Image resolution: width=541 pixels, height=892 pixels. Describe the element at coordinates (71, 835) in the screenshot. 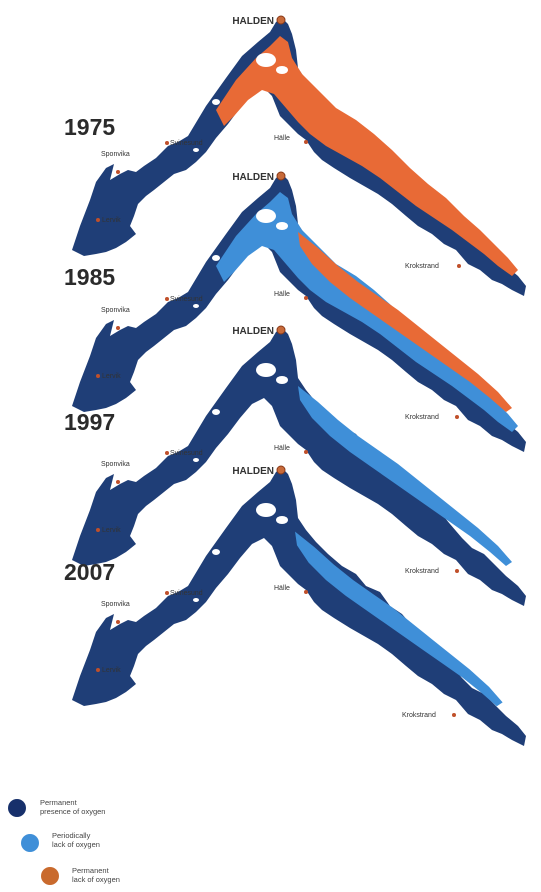

I see `legend-line1: Periodically` at that location.